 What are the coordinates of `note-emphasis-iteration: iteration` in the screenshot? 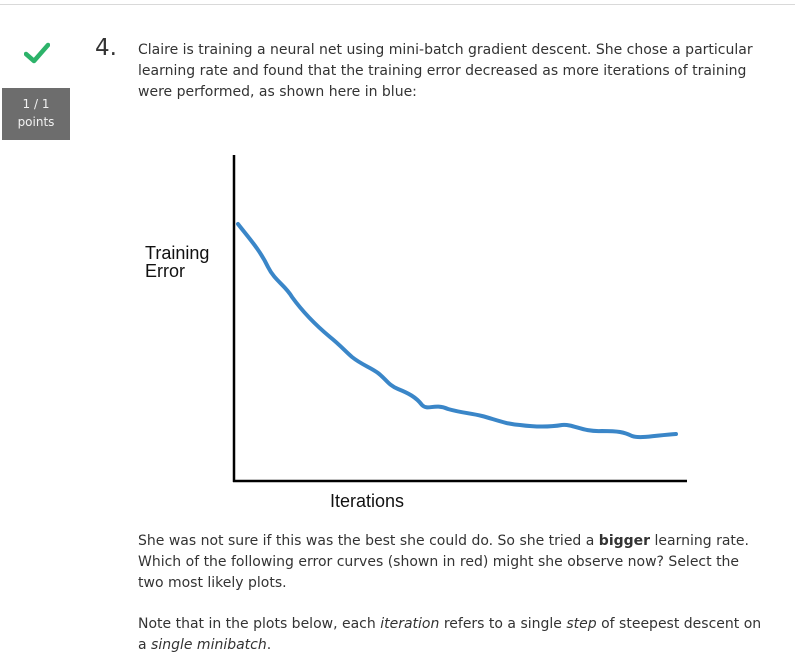 It's located at (410, 624).